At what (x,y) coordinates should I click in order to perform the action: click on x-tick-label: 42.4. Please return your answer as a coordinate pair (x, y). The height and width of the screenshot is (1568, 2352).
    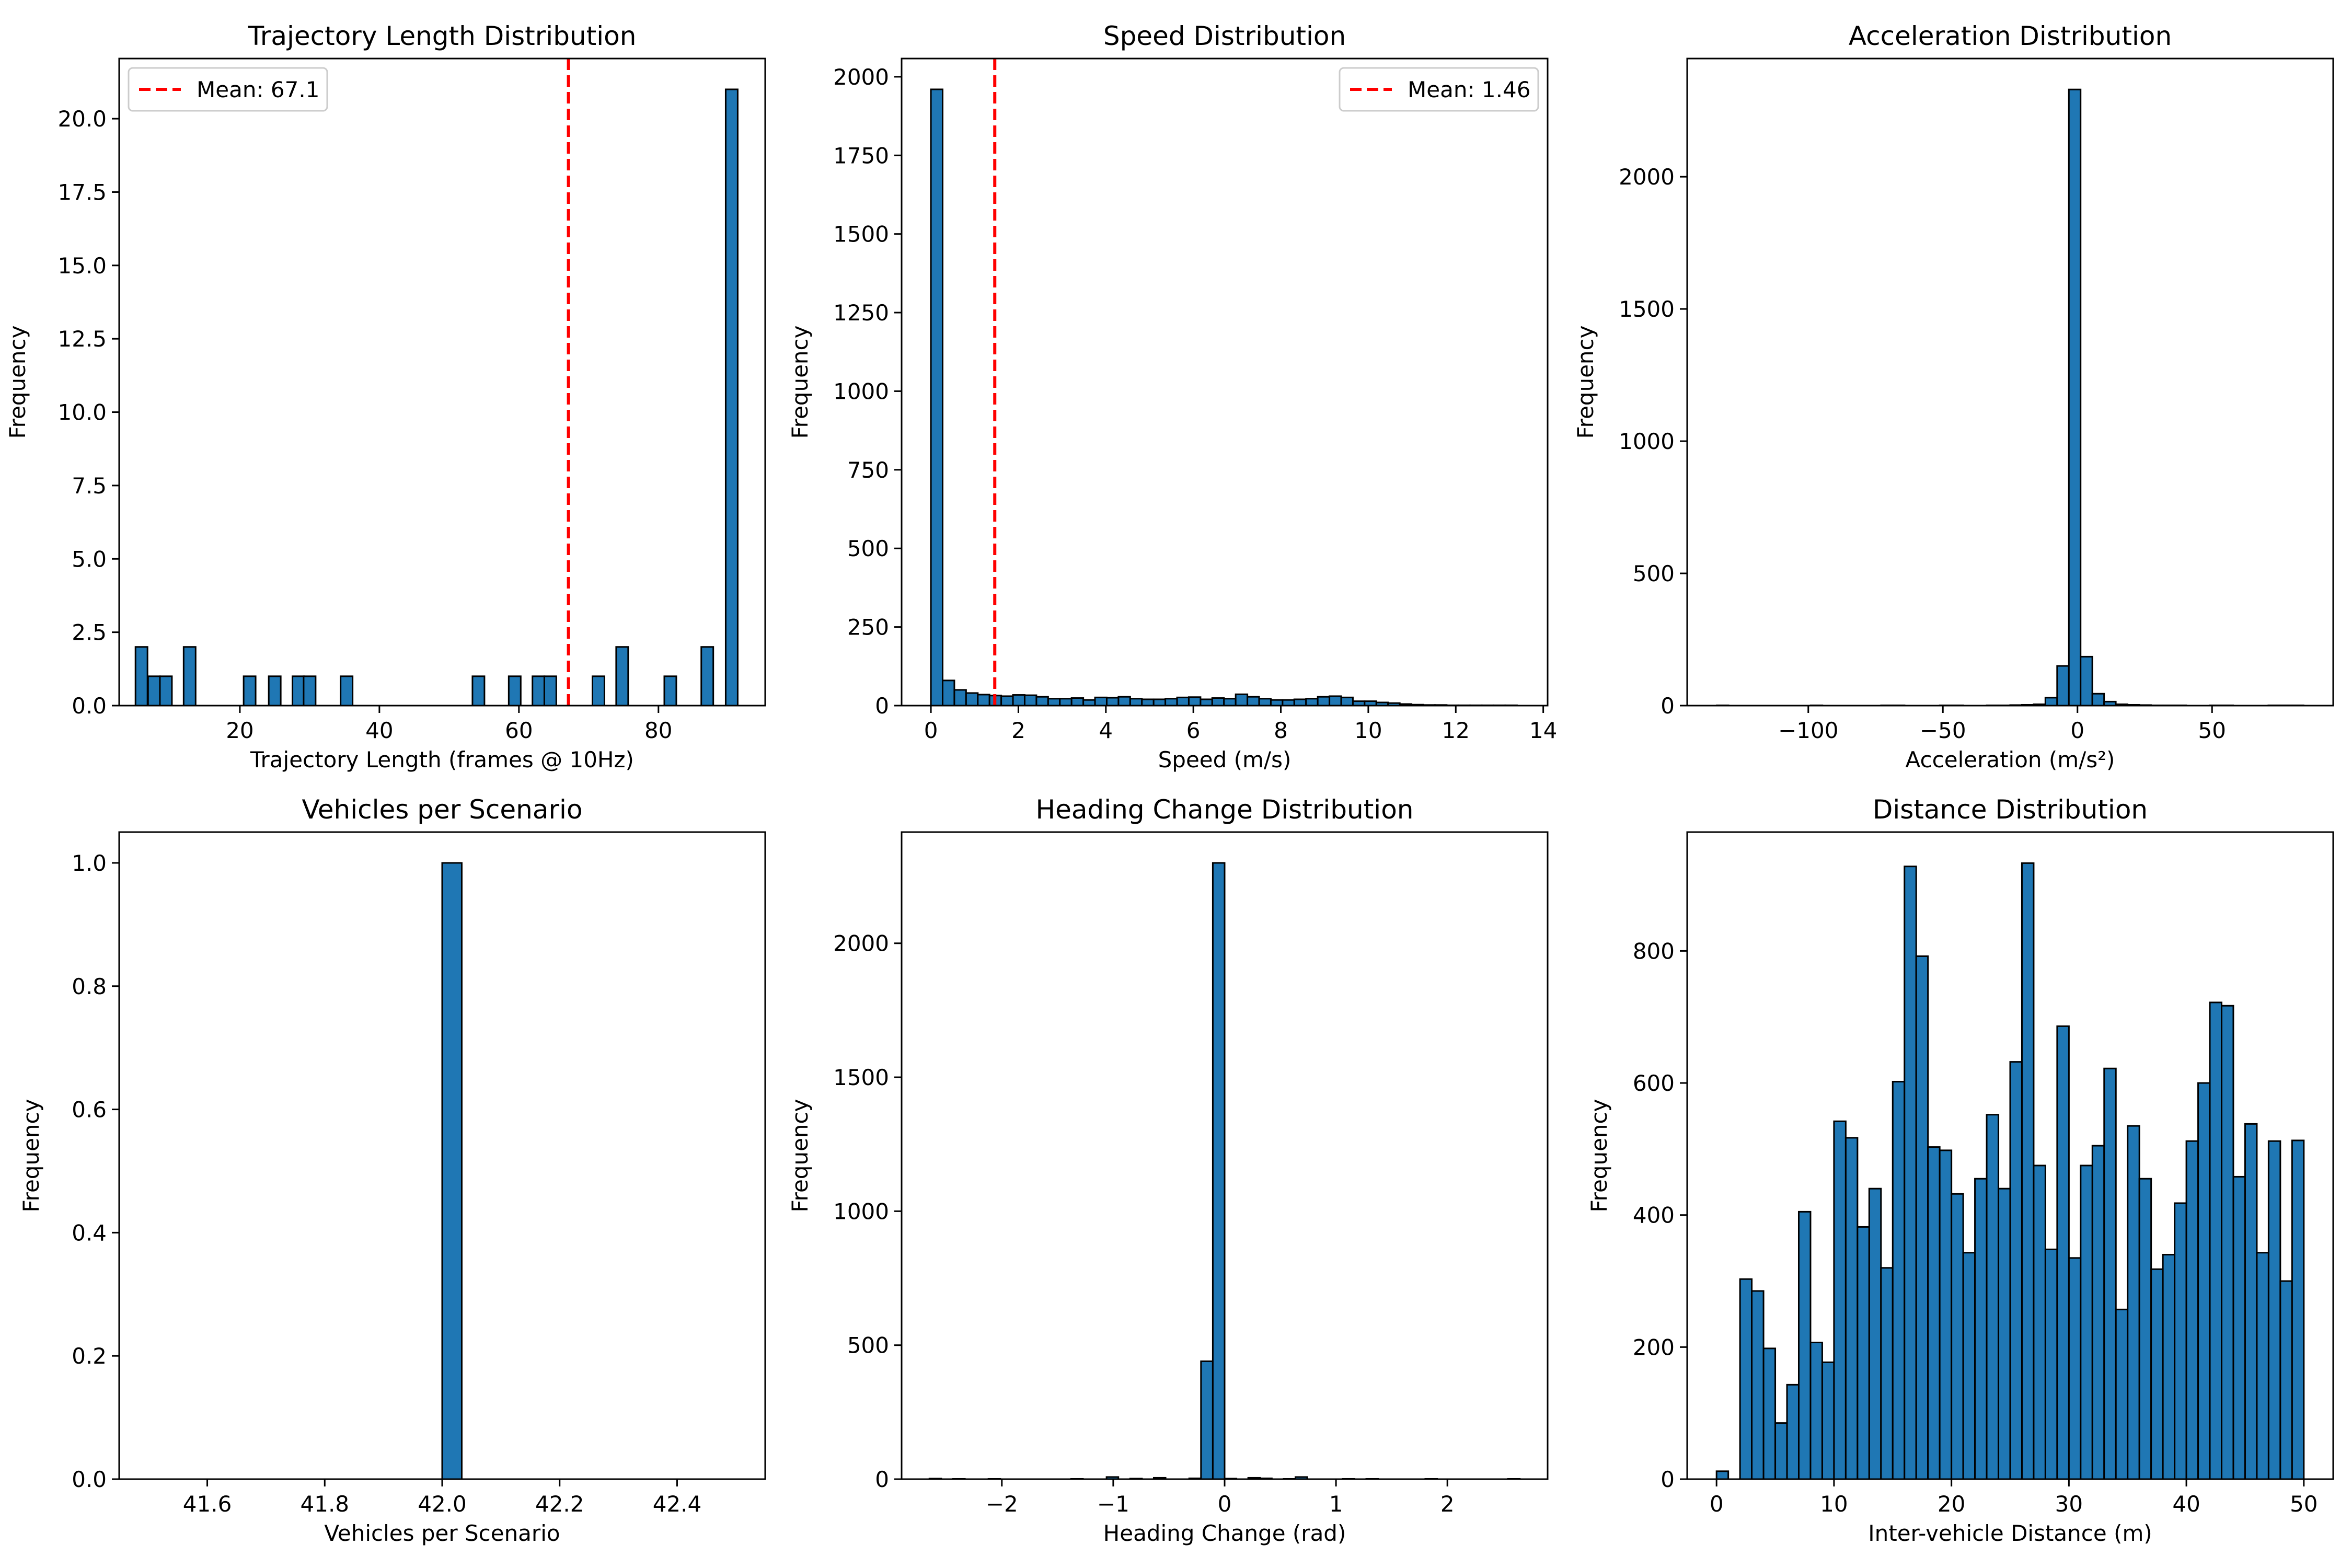
    Looking at the image, I should click on (677, 1504).